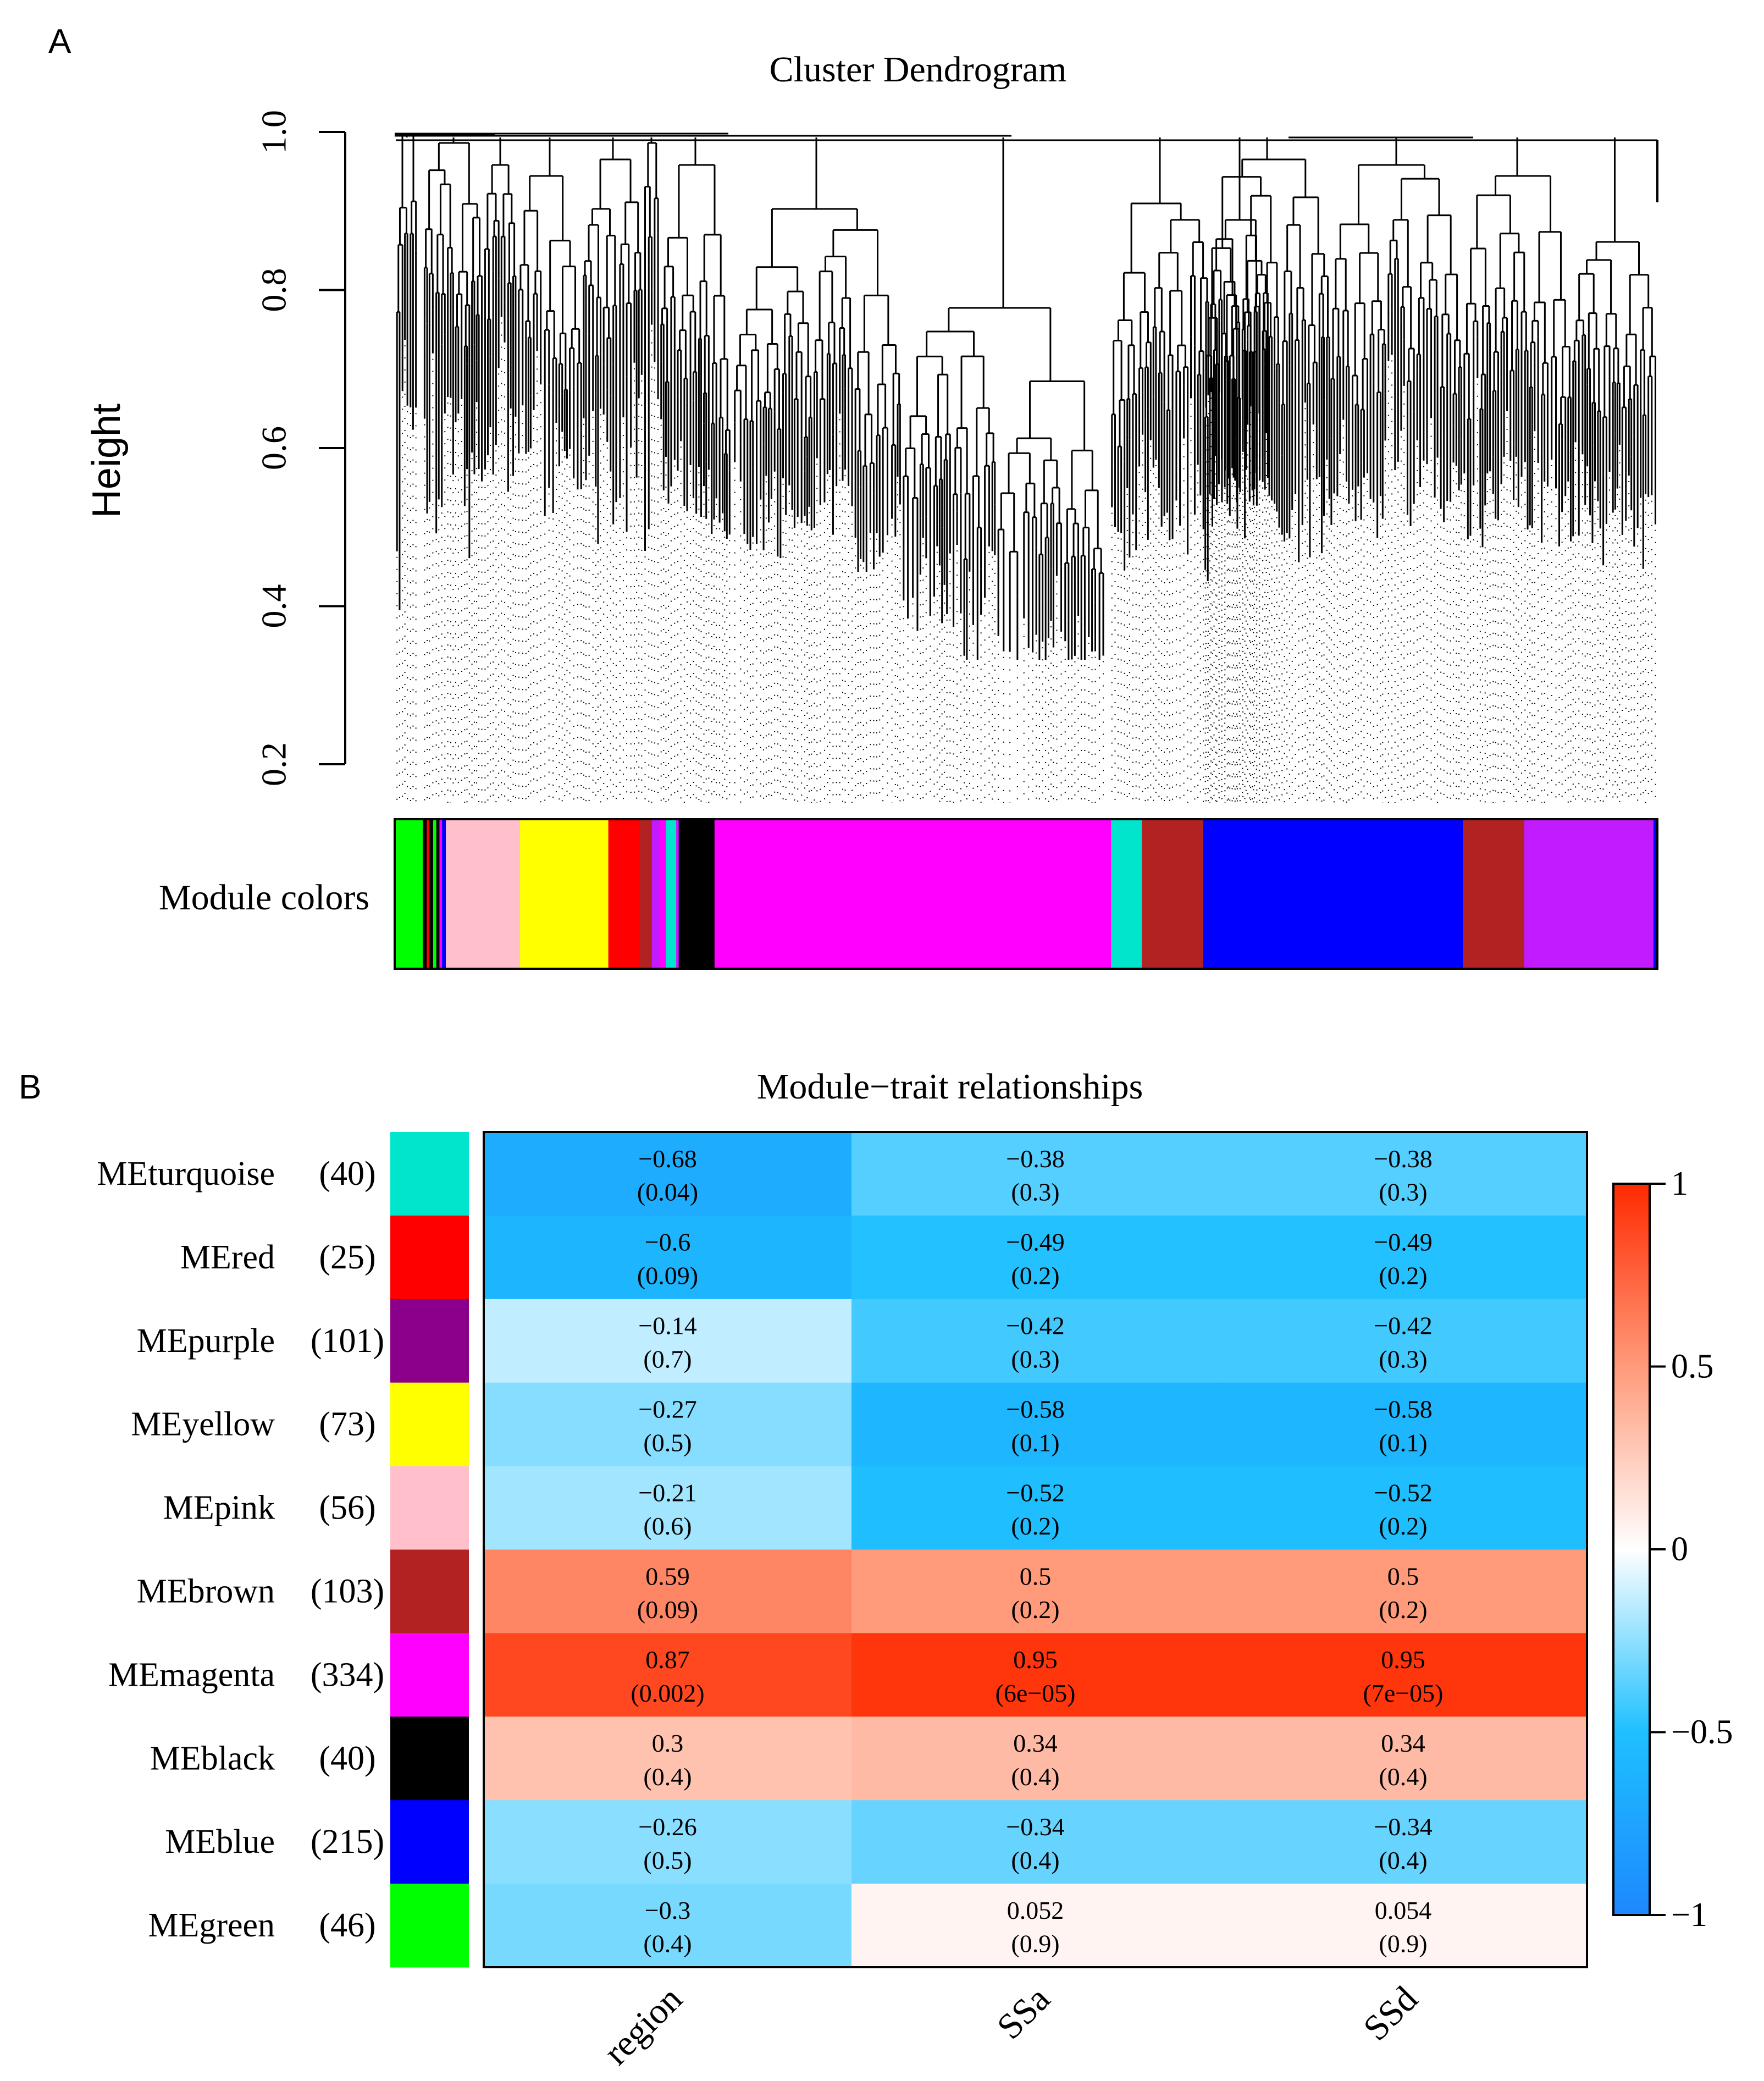 The image size is (1764, 2081). Describe the element at coordinates (1403, 1910) in the screenshot. I see `cell-correlation: 0.054` at that location.